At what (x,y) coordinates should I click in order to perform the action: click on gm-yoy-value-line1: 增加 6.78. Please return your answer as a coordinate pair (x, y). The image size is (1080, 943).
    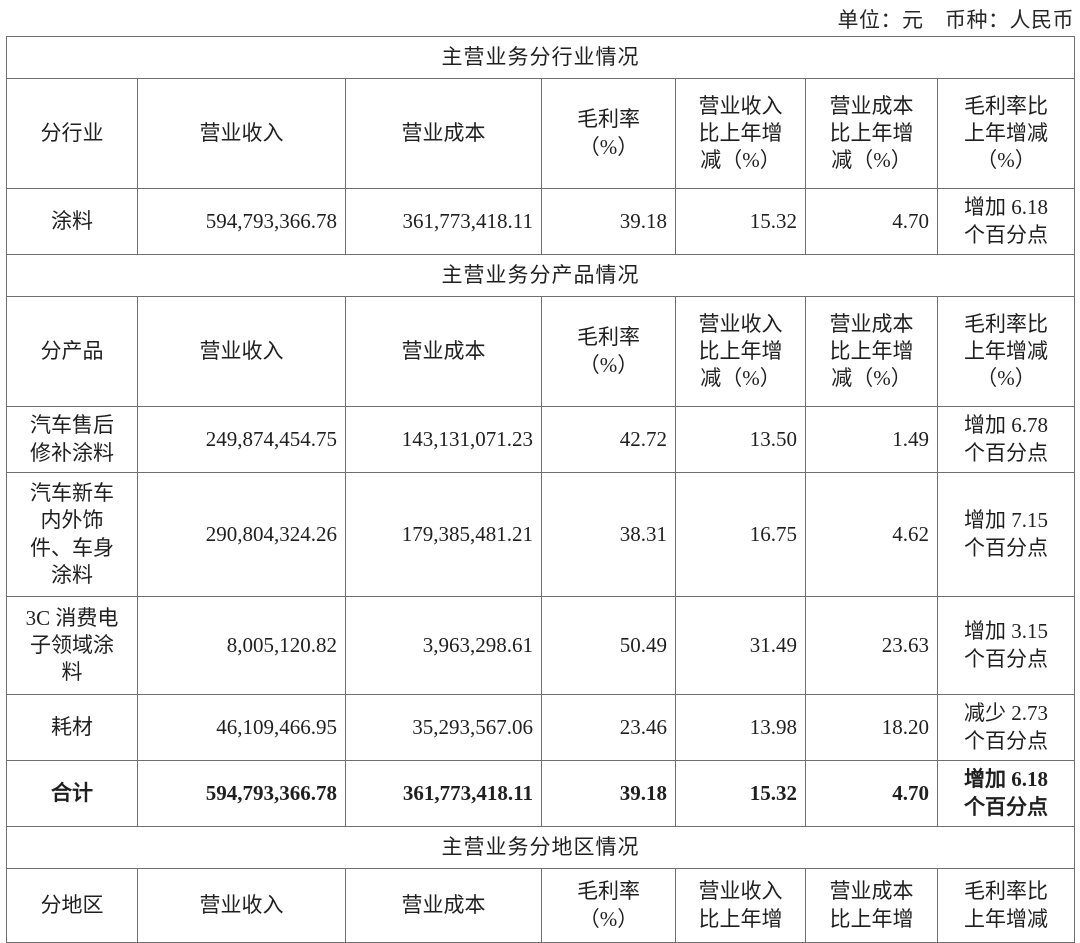
    Looking at the image, I should click on (1006, 425).